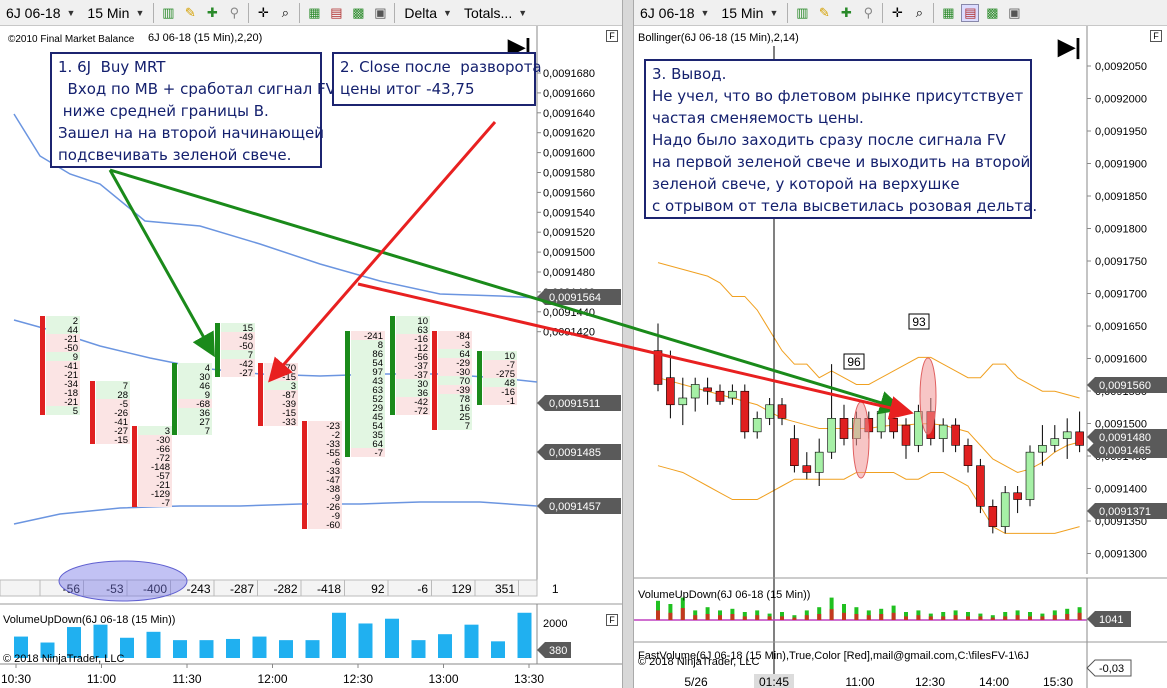  I want to click on price-tick-label: 0,0091750, so click(1121, 262).